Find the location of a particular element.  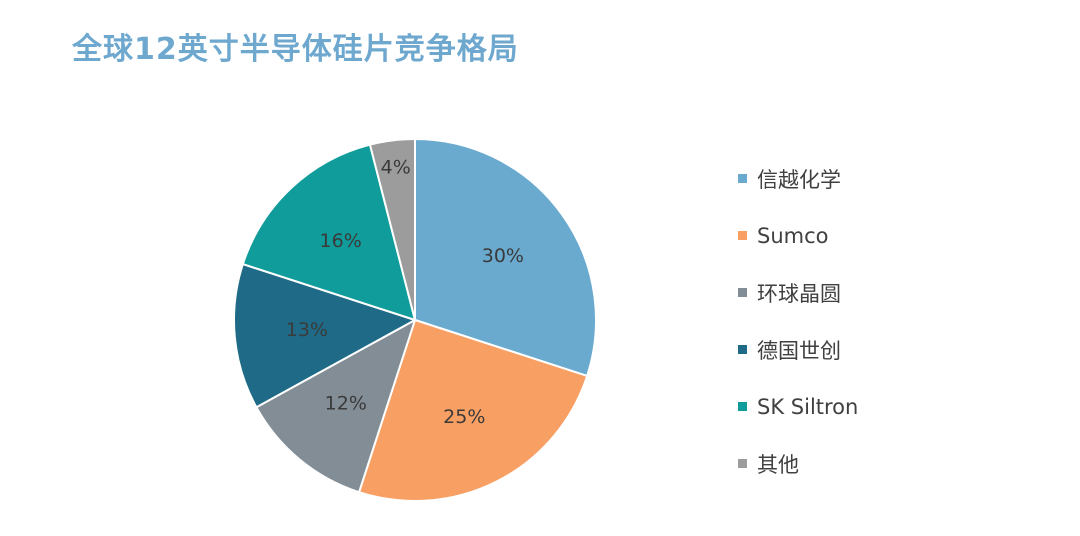

legend-item: SK Siltron is located at coordinates (798, 406).